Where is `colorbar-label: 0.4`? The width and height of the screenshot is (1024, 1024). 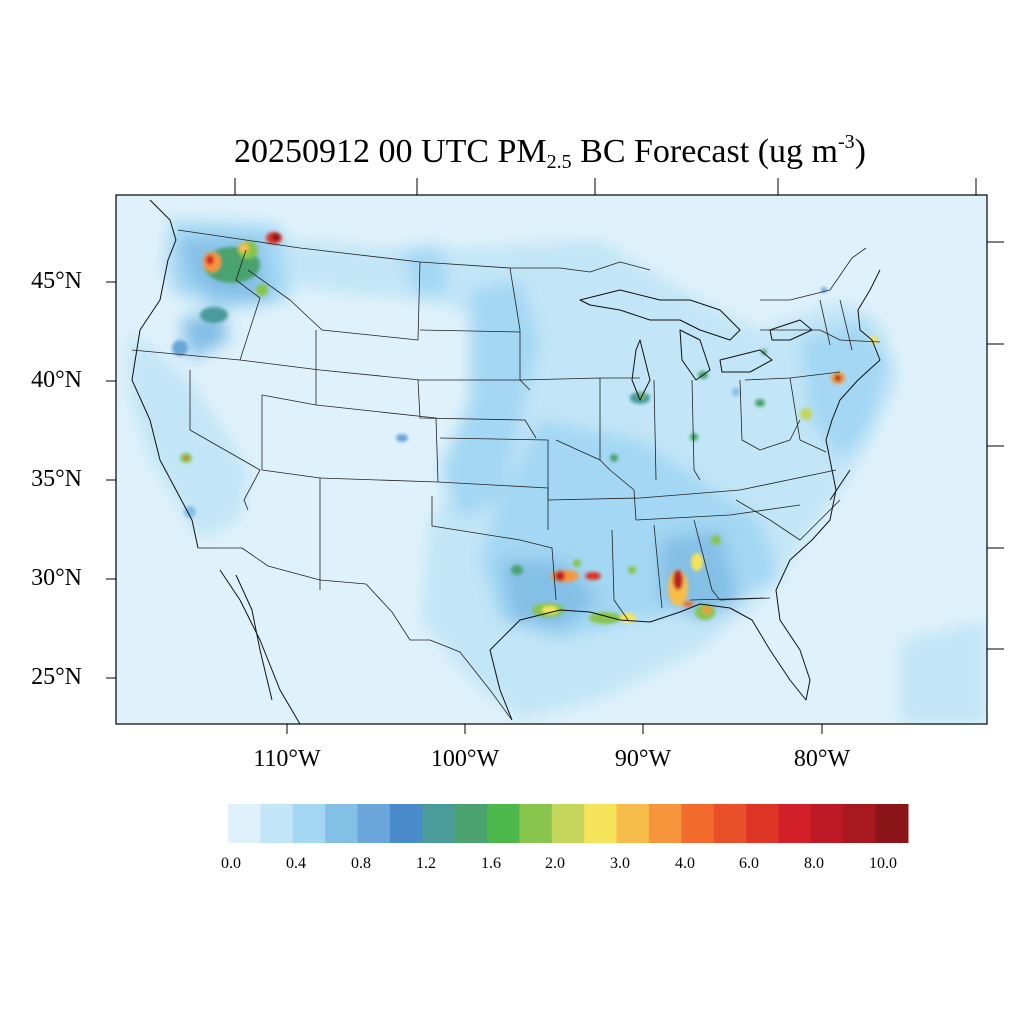 colorbar-label: 0.4 is located at coordinates (296, 863).